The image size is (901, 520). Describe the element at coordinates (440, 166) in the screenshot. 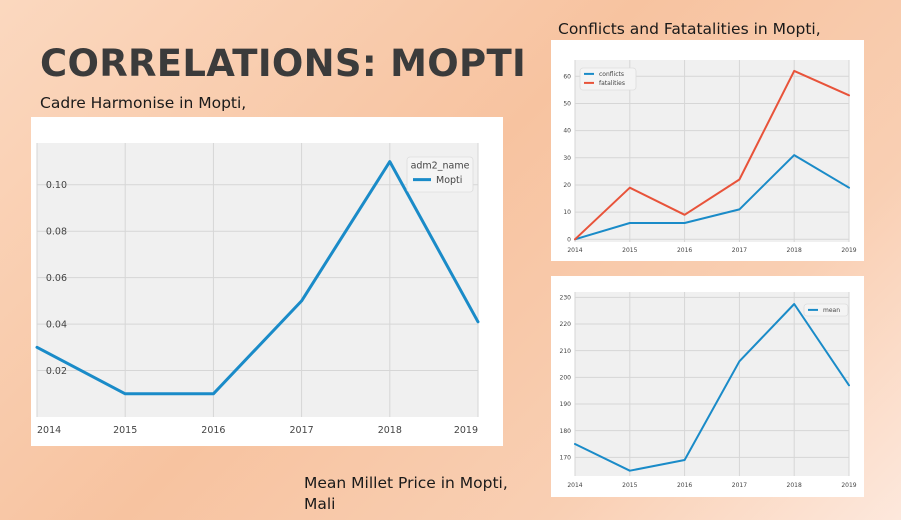

I see `cadre-legend-title: adm2_name` at that location.